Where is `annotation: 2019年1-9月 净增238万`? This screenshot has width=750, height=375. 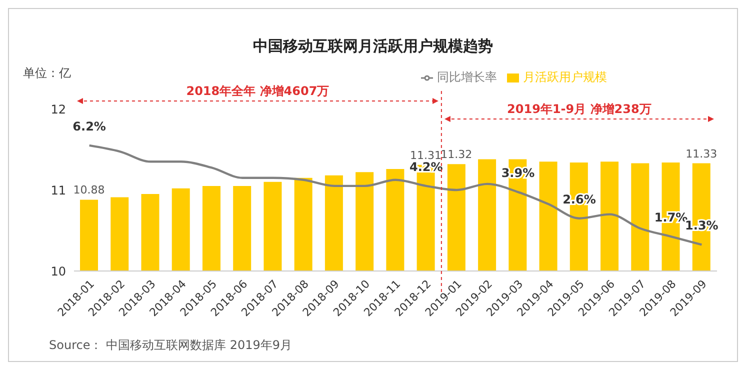 annotation: 2019年1-9月 净增238万 is located at coordinates (579, 109).